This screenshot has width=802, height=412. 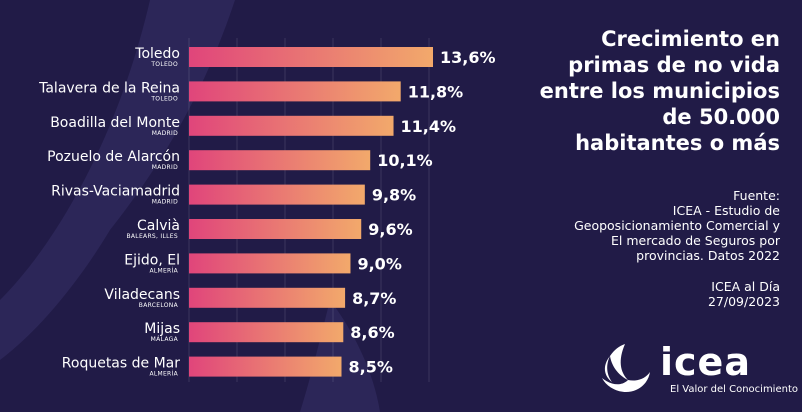 I want to click on source-label: Fuente:, so click(x=756, y=195).